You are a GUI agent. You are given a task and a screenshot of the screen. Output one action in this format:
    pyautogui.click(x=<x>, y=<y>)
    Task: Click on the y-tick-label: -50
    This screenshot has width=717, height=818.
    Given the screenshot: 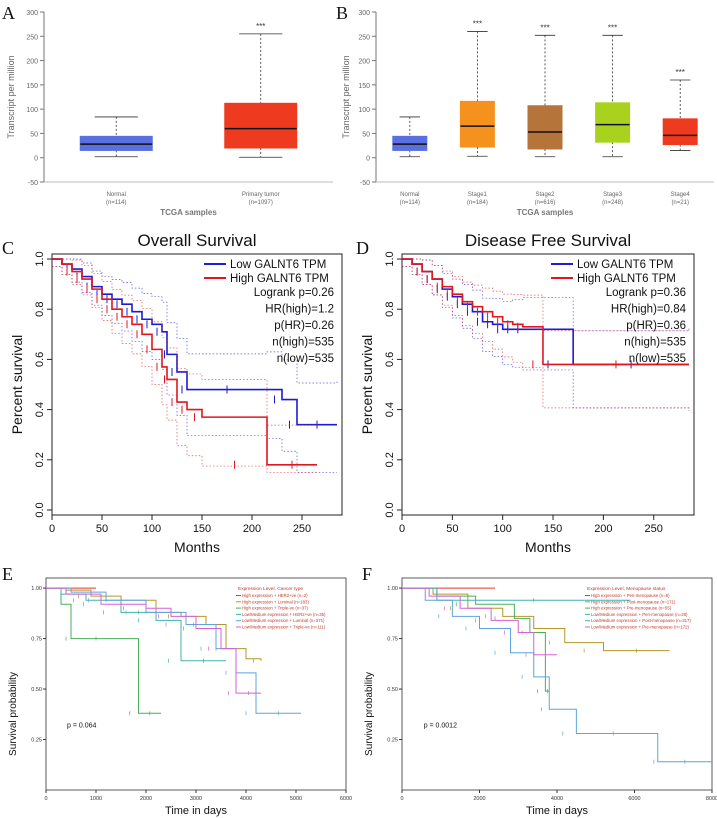 What is the action you would take?
    pyautogui.click(x=33, y=183)
    